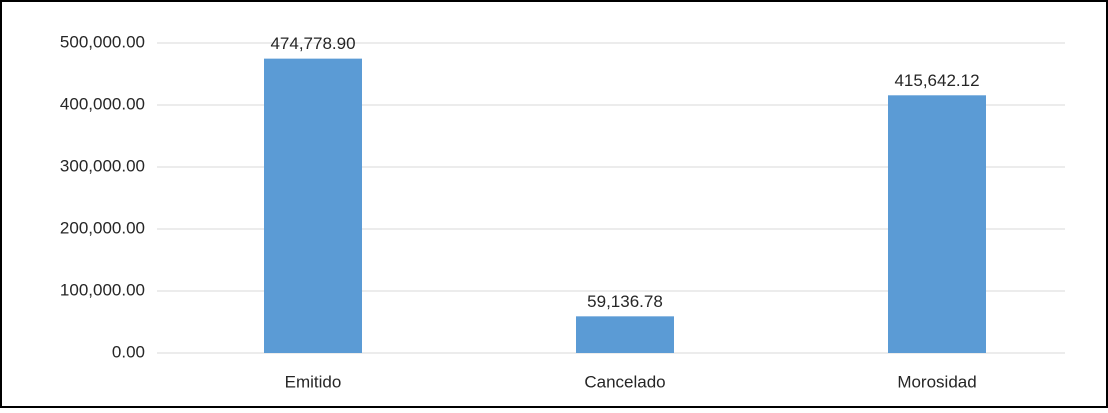 This screenshot has height=413, width=1108. I want to click on x-tick-label: Morosidad, so click(936, 381).